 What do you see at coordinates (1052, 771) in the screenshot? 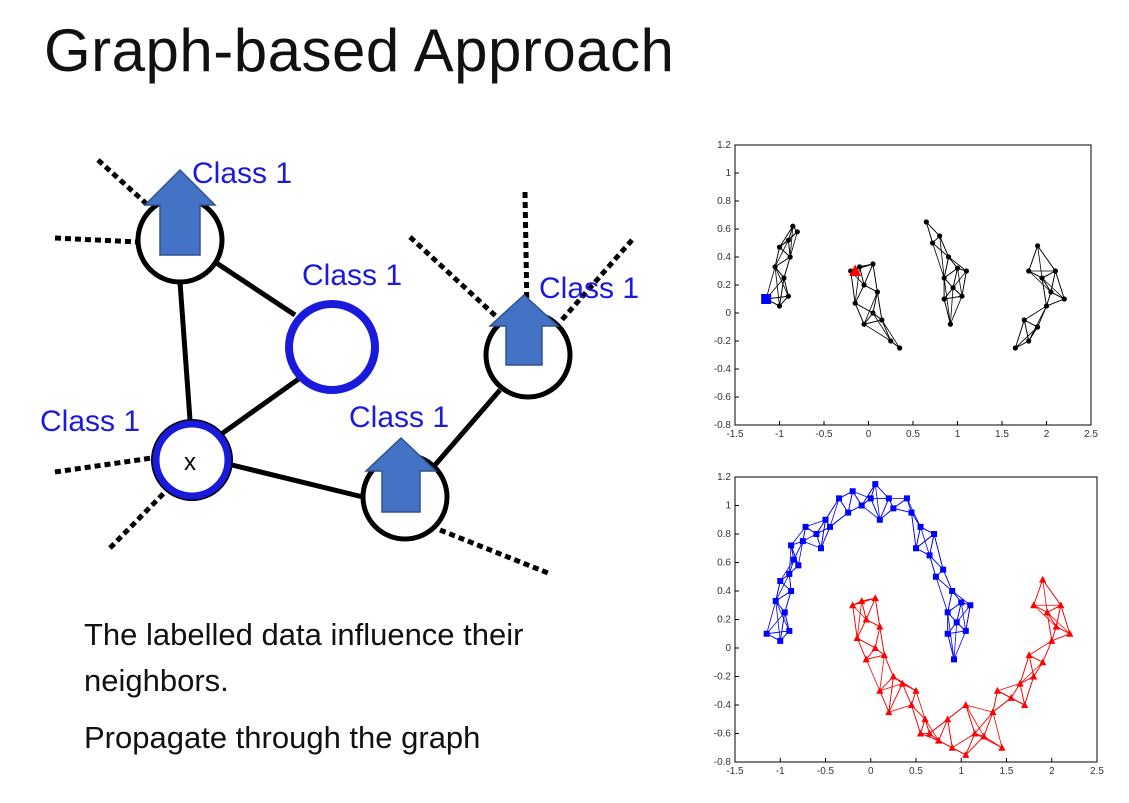
I see `x-tick-label: 2` at bounding box center [1052, 771].